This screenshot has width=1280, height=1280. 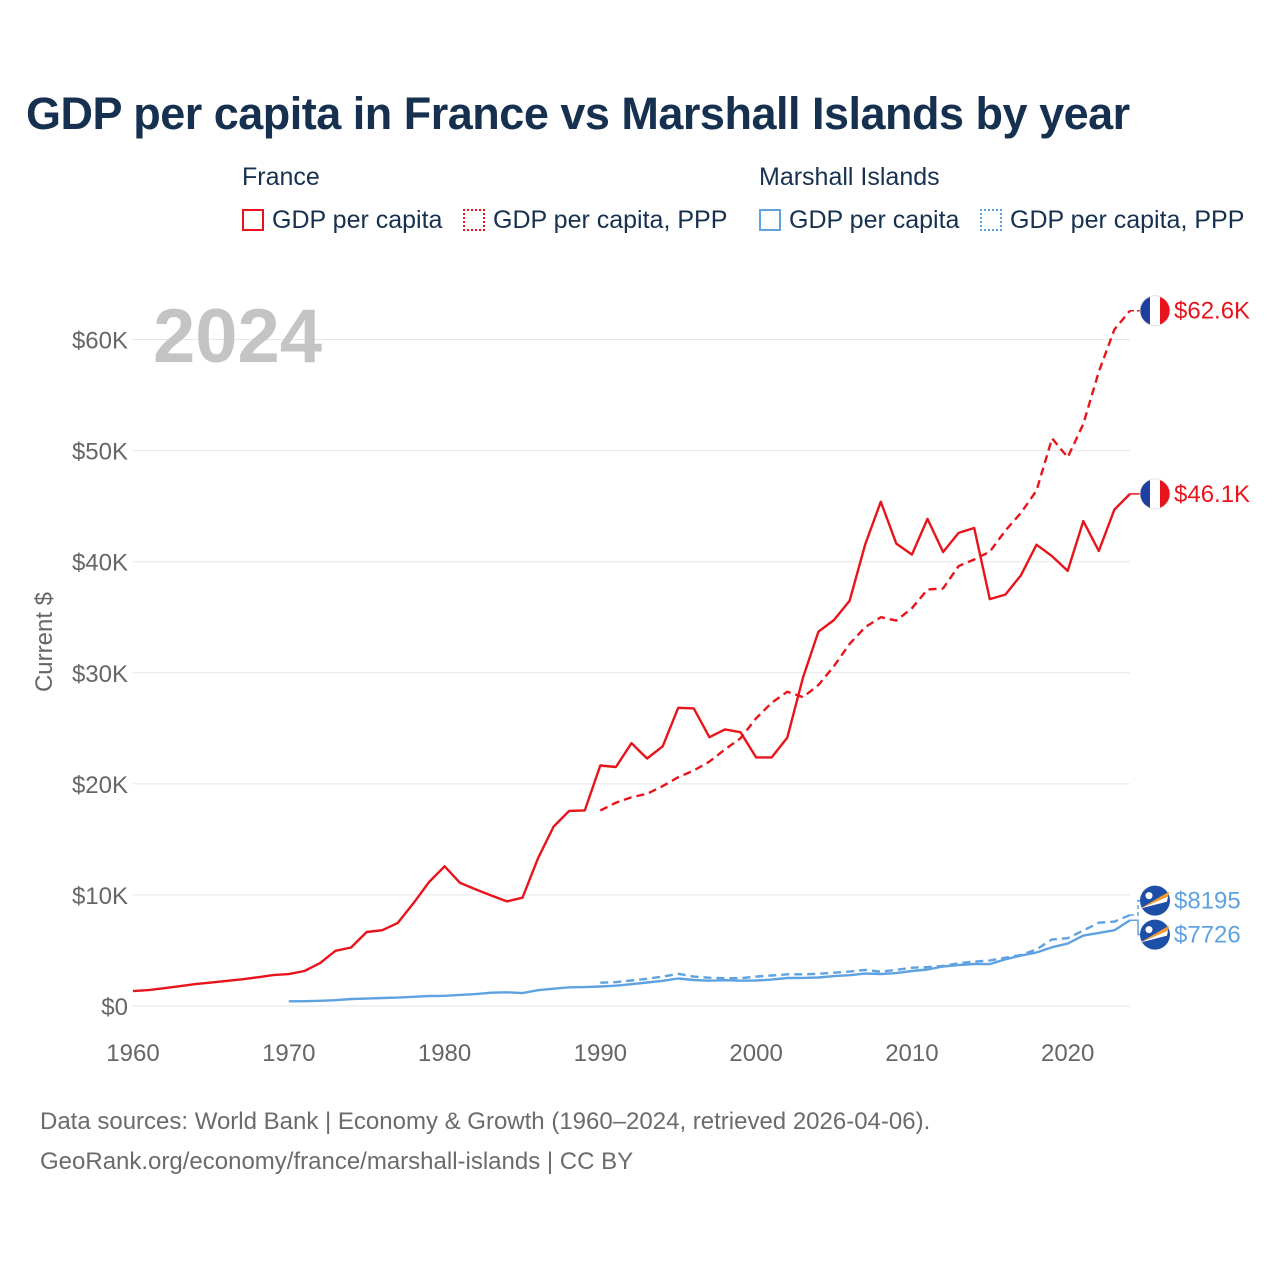 I want to click on y-tick-label: $20K, so click(x=100, y=785).